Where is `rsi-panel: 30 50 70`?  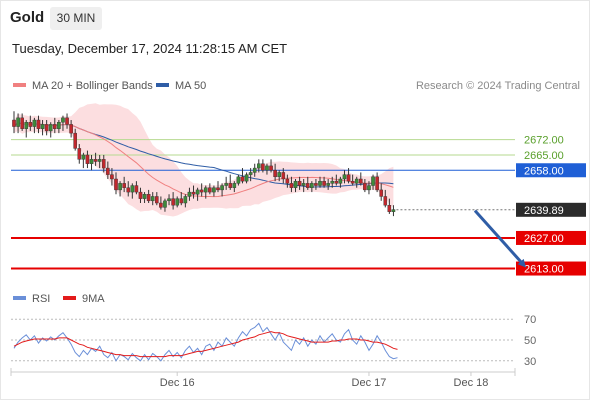
rsi-panel: 30 50 70 is located at coordinates (273, 341).